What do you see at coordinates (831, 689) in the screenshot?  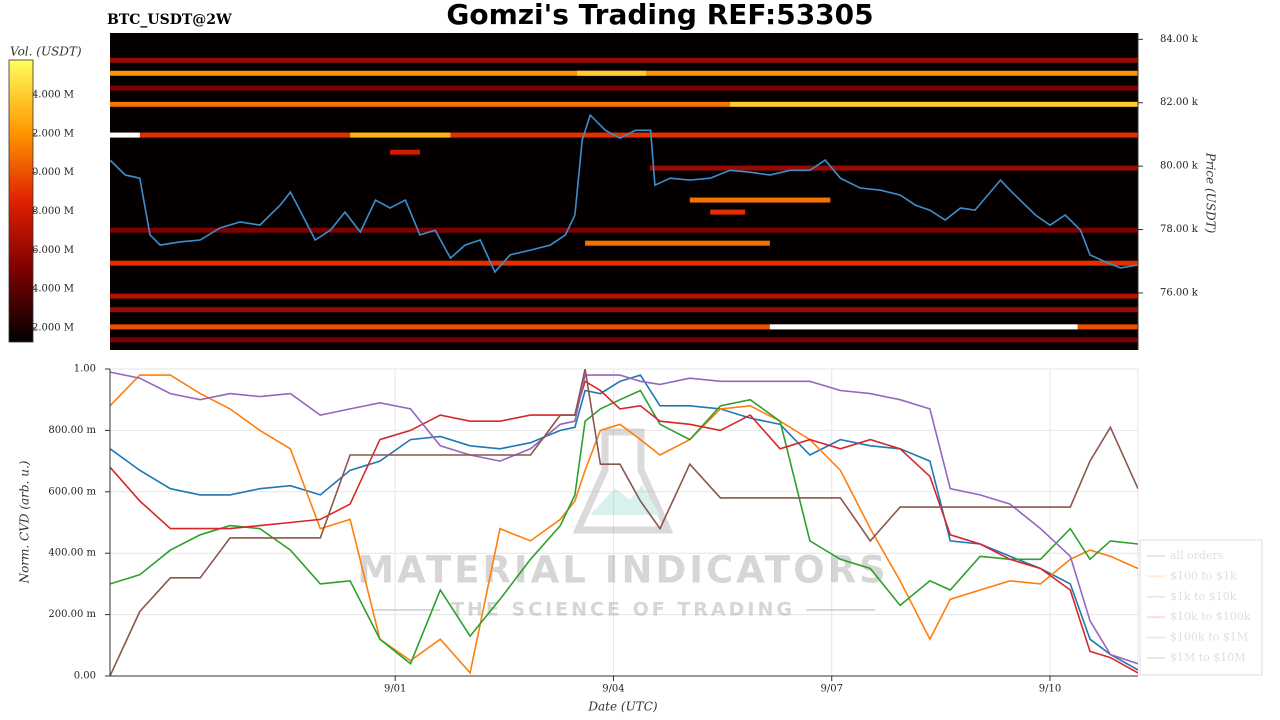 I see `x-tick-label: 9/07` at bounding box center [831, 689].